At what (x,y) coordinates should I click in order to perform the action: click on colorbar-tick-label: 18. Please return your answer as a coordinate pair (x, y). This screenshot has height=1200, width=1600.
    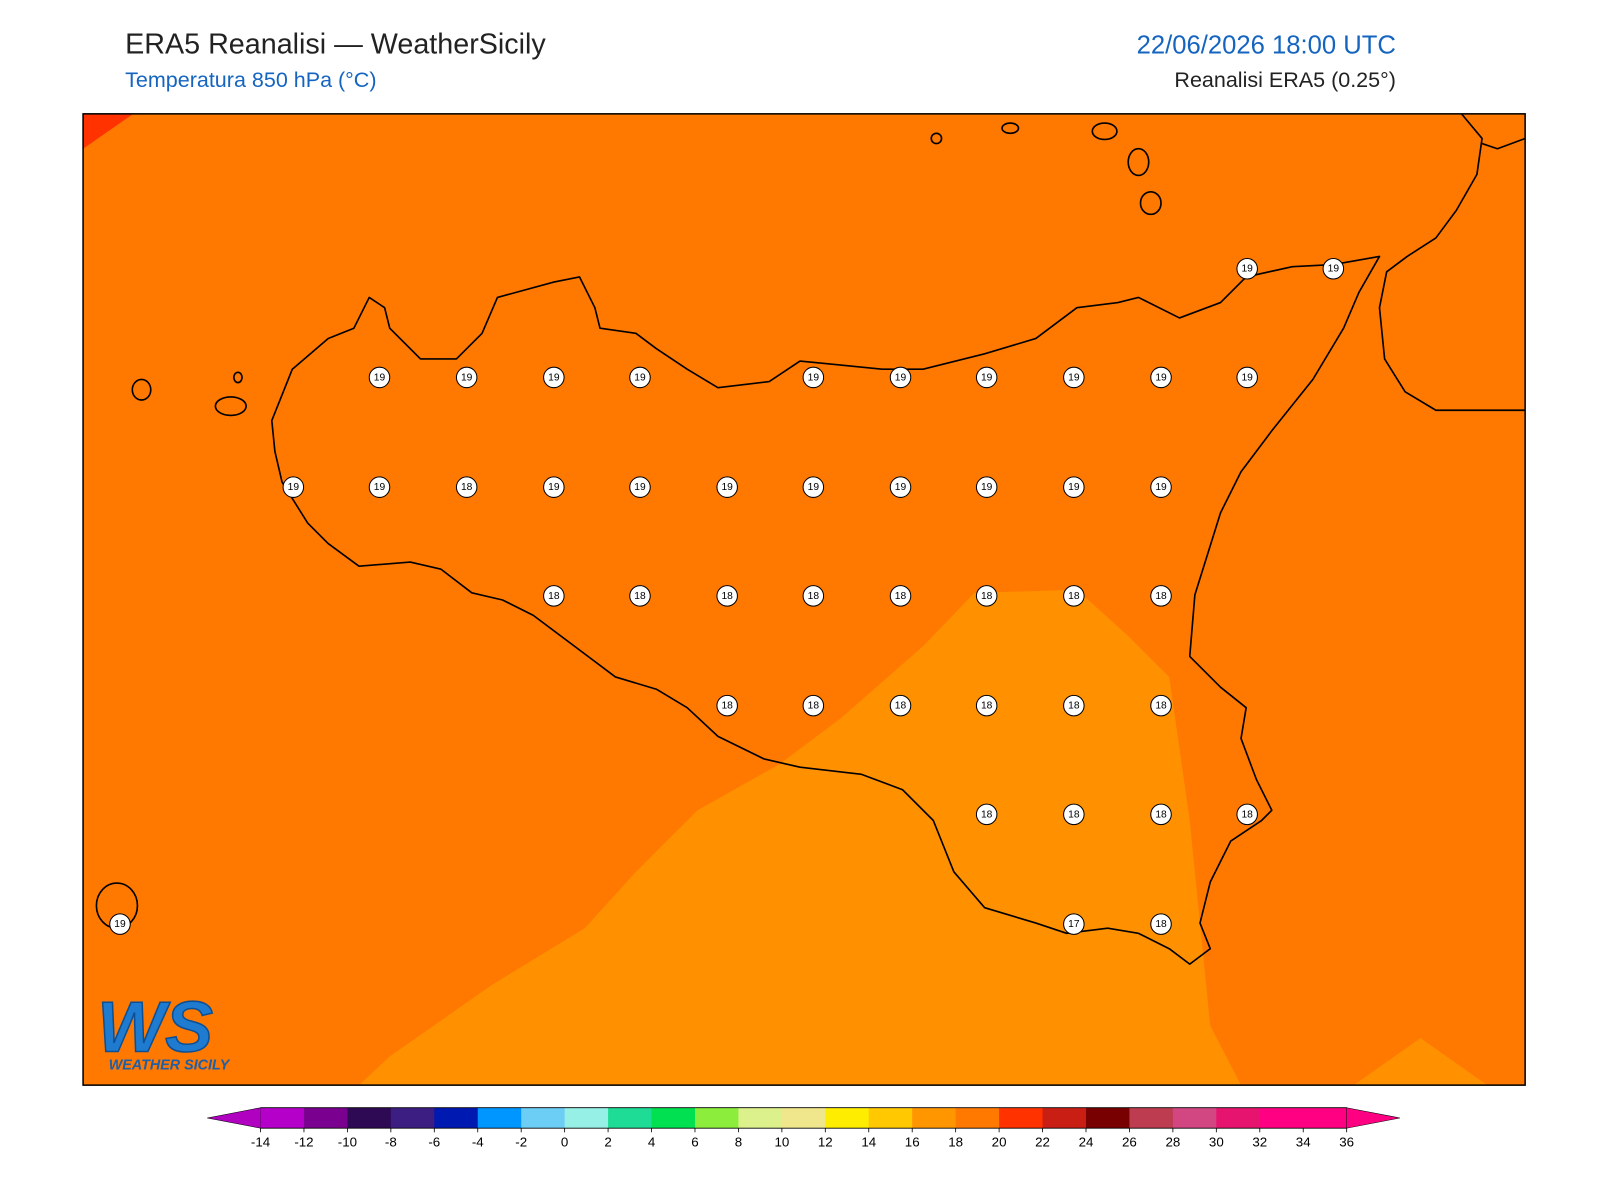
    Looking at the image, I should click on (955, 1142).